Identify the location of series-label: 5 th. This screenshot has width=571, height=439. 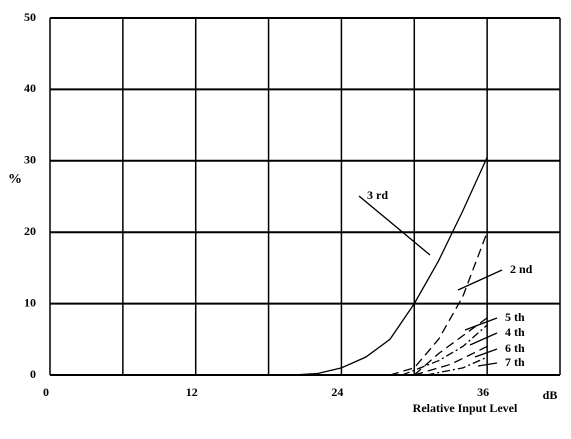
(515, 317).